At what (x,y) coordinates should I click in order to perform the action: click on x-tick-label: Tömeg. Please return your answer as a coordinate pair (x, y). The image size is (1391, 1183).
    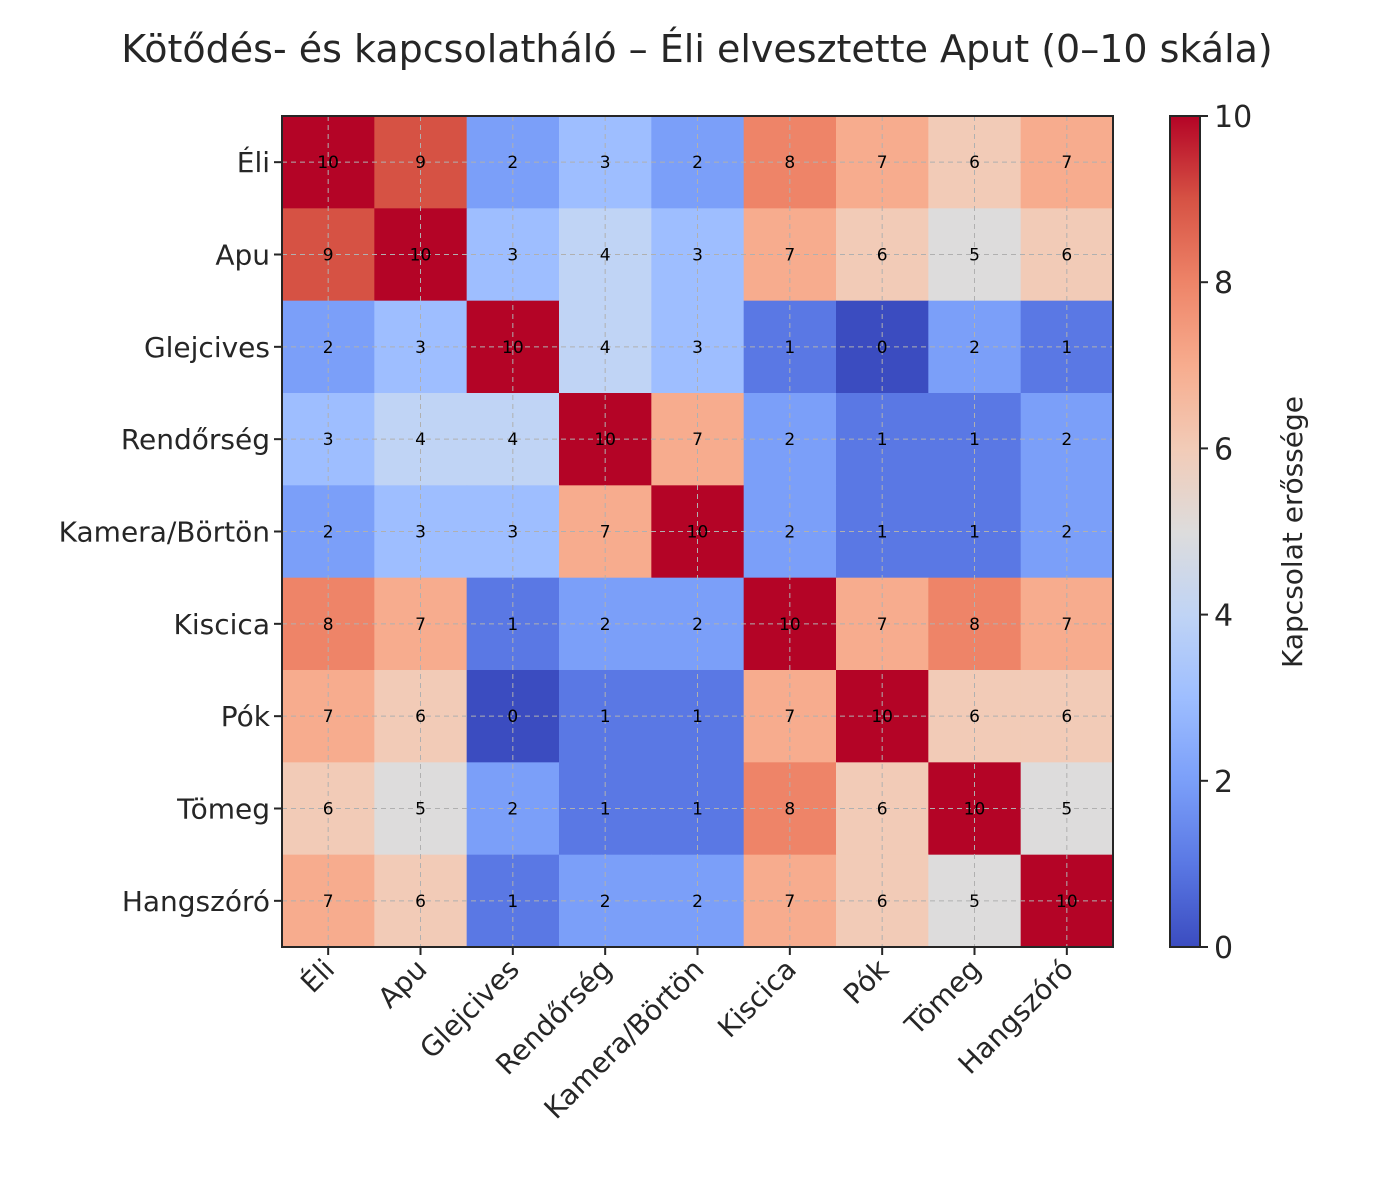
    Looking at the image, I should click on (943, 998).